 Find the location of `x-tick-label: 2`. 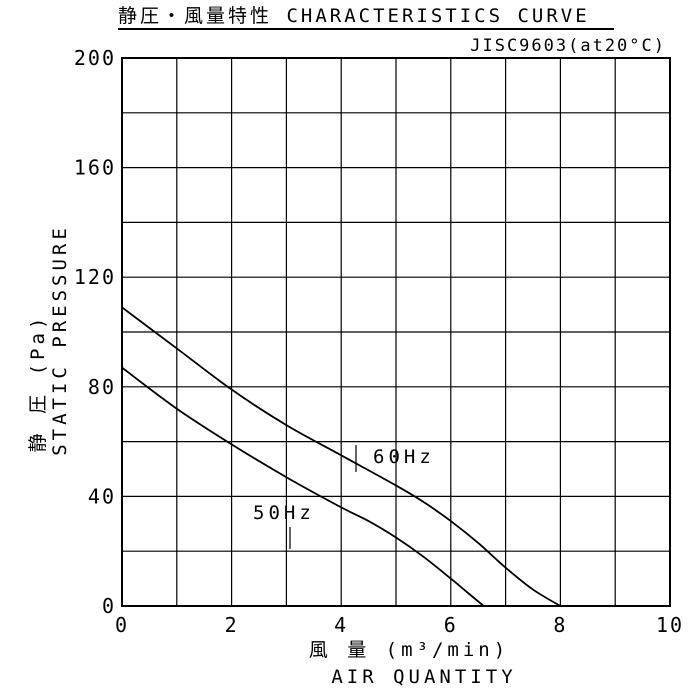

x-tick-label: 2 is located at coordinates (232, 625).